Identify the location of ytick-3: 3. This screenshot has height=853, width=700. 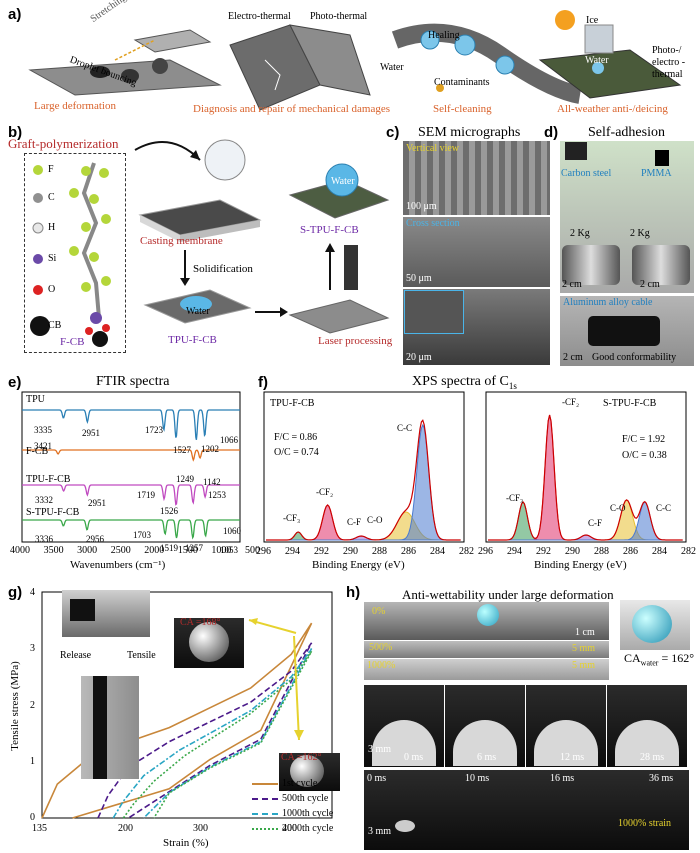
(32, 648).